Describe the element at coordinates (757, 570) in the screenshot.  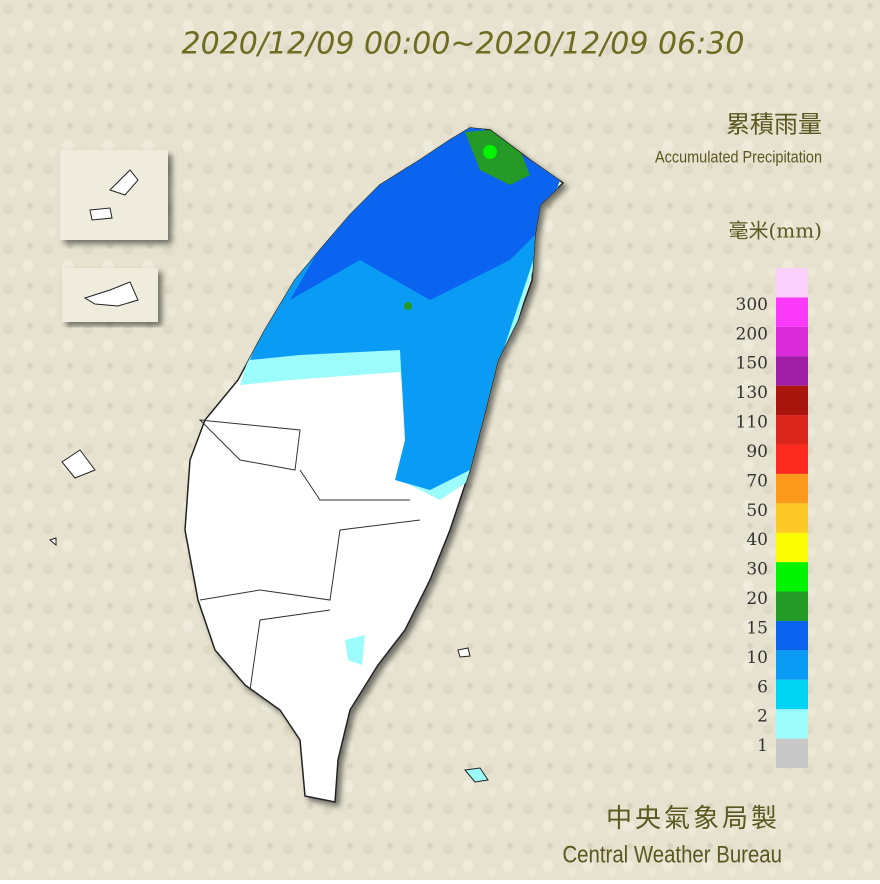
I see `legend-level: 30` at that location.